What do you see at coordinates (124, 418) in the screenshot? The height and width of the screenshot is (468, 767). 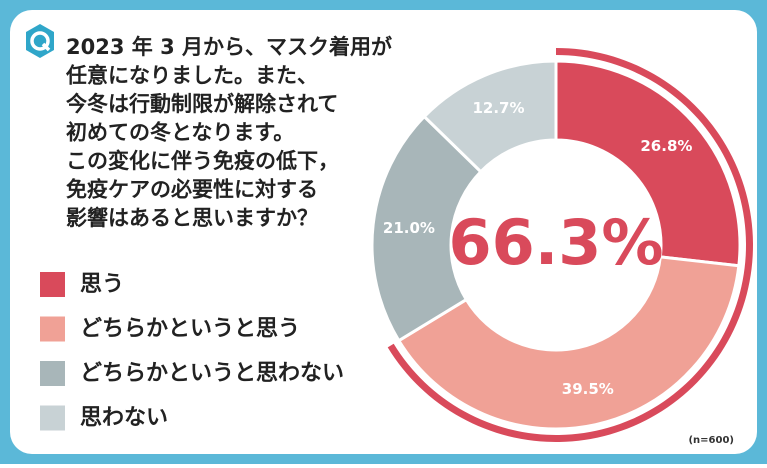 I see `legend-label: 思わない` at bounding box center [124, 418].